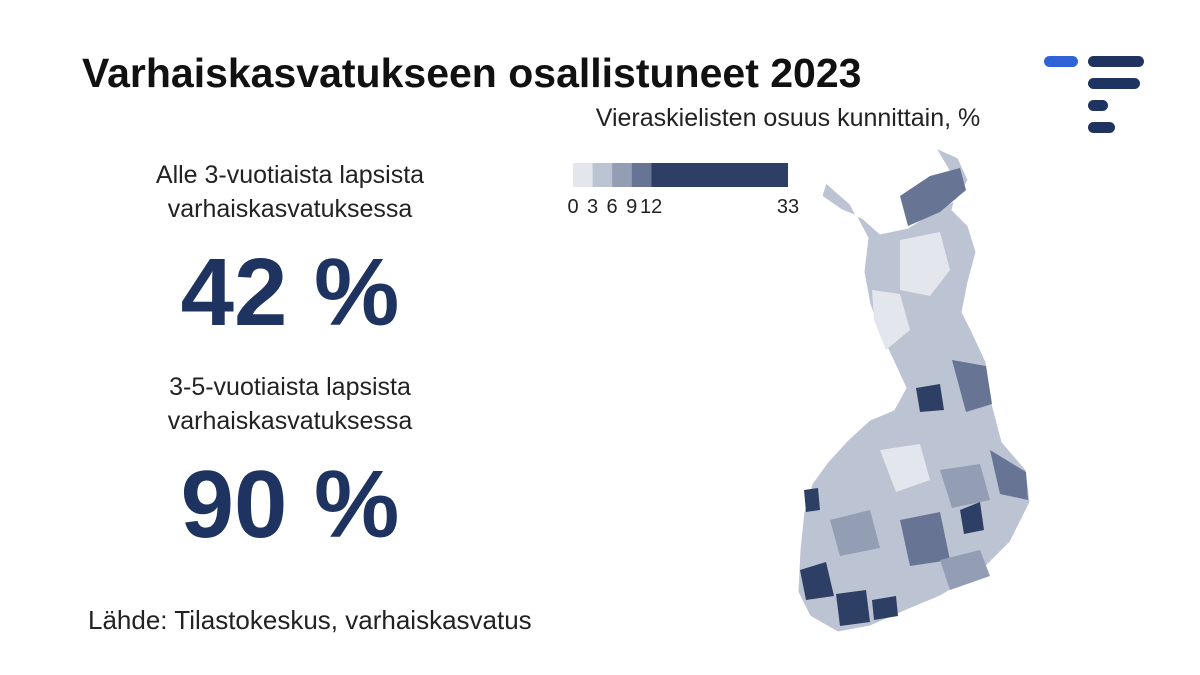 The image size is (1200, 675). What do you see at coordinates (572, 207) in the screenshot?
I see `legend-tick-label: 0` at bounding box center [572, 207].